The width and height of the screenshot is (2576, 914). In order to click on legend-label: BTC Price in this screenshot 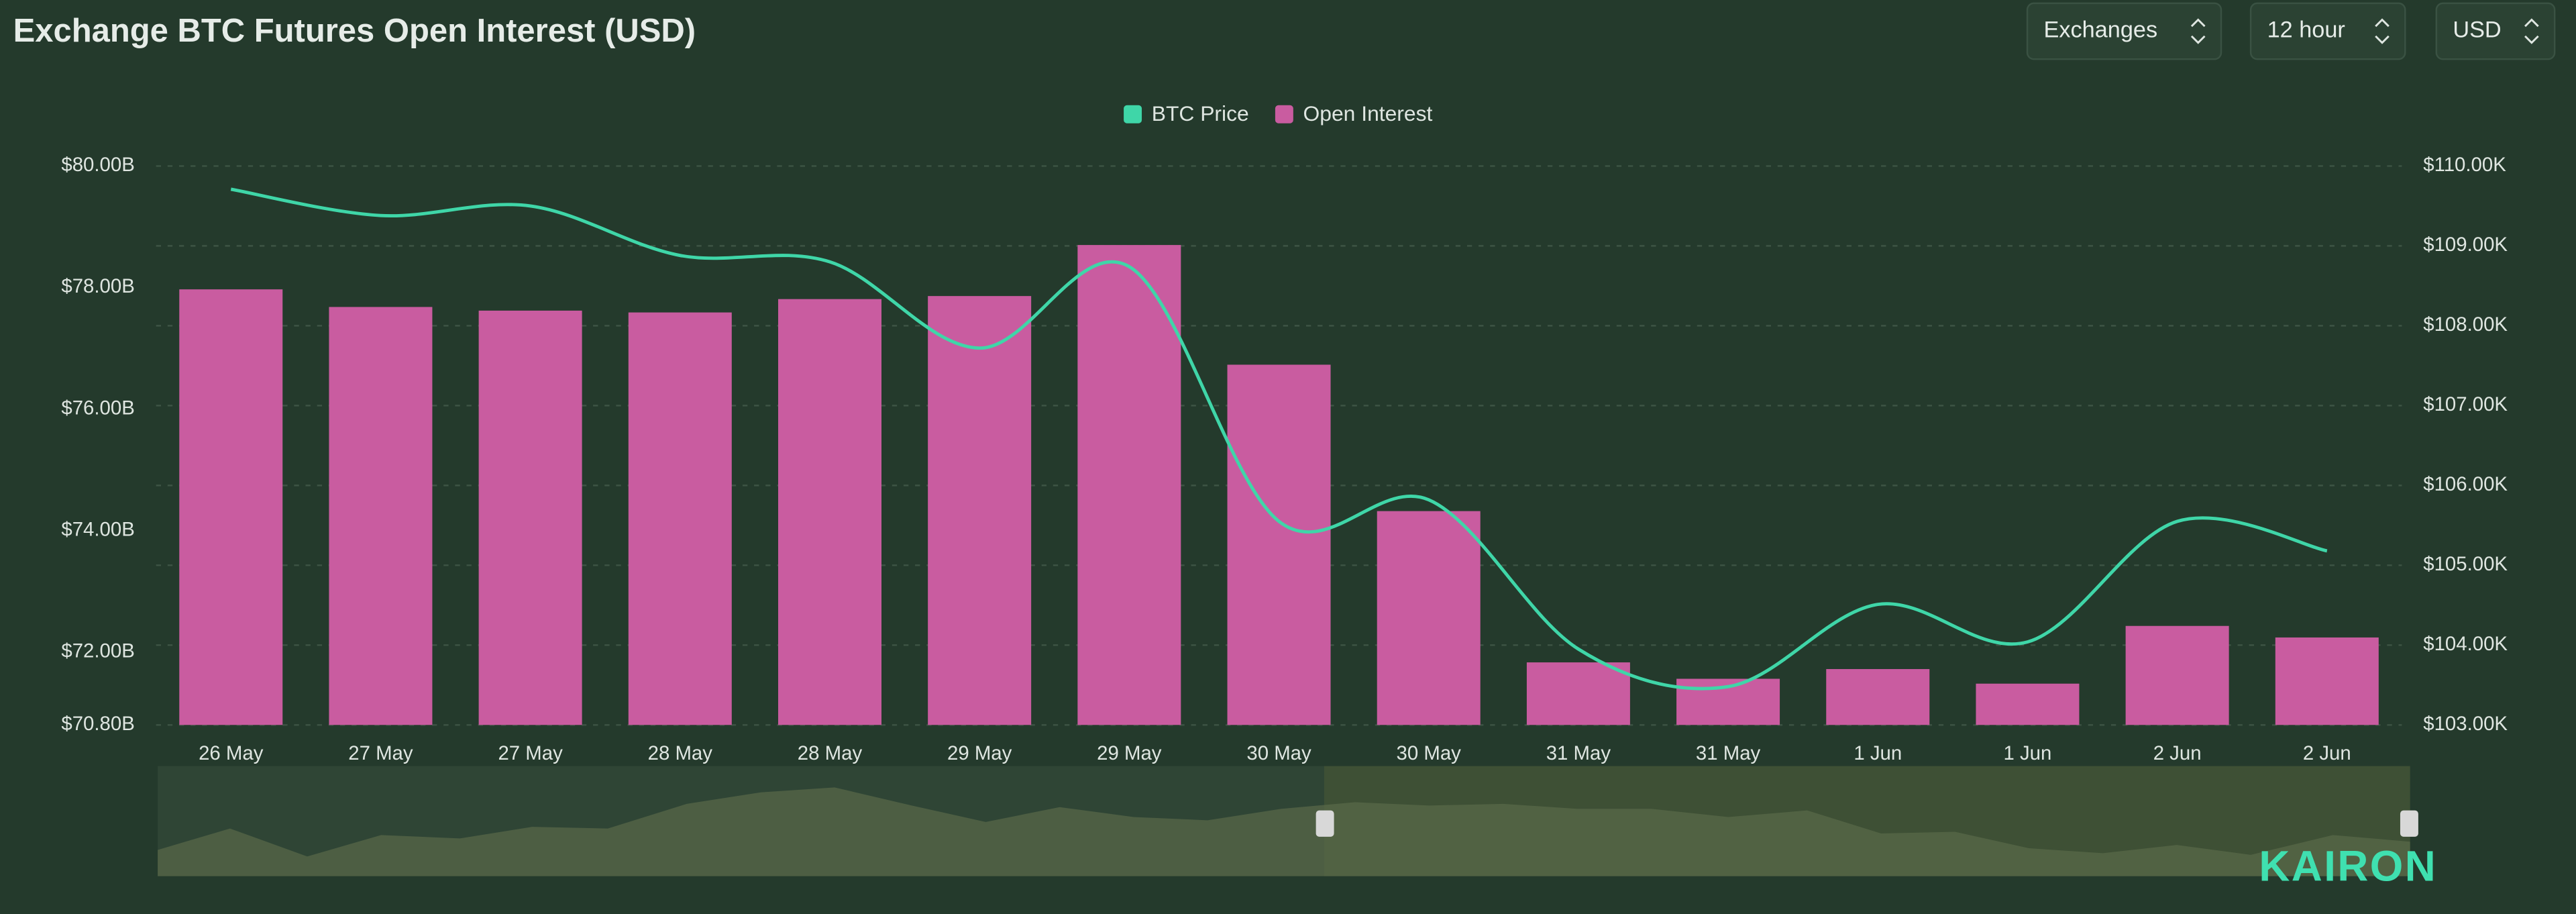, I will do `click(1200, 113)`.